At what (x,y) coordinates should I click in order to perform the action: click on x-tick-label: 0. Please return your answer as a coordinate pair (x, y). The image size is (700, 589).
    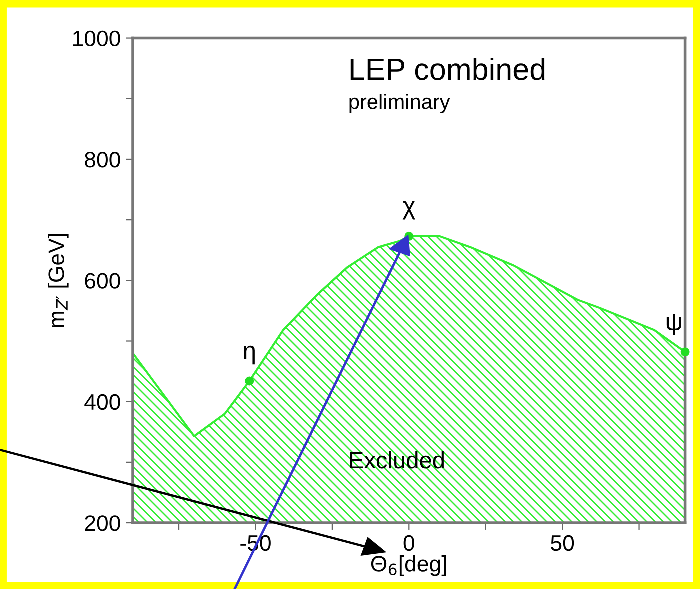
    Looking at the image, I should click on (409, 543).